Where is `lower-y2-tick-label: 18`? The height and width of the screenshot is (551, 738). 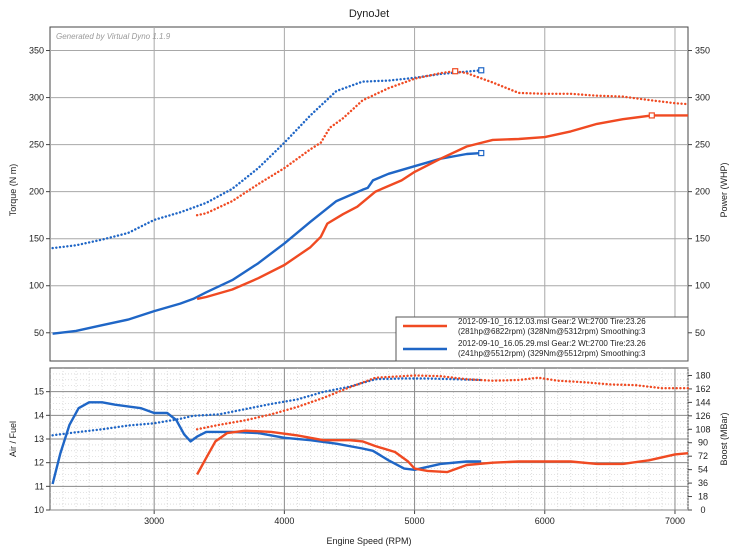
lower-y2-tick-label: 18 is located at coordinates (703, 497).